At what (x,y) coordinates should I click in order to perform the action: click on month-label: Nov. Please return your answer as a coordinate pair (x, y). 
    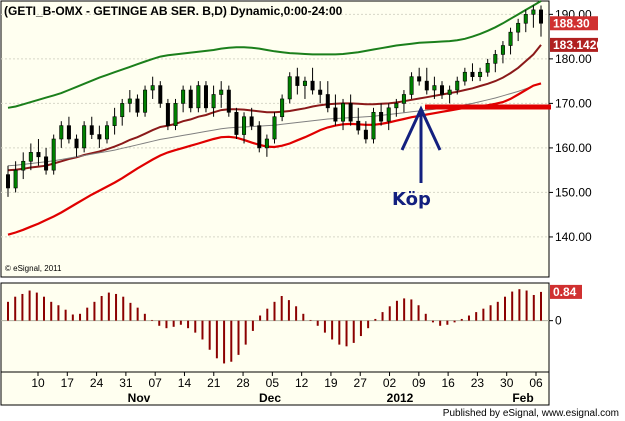
    Looking at the image, I should click on (139, 398).